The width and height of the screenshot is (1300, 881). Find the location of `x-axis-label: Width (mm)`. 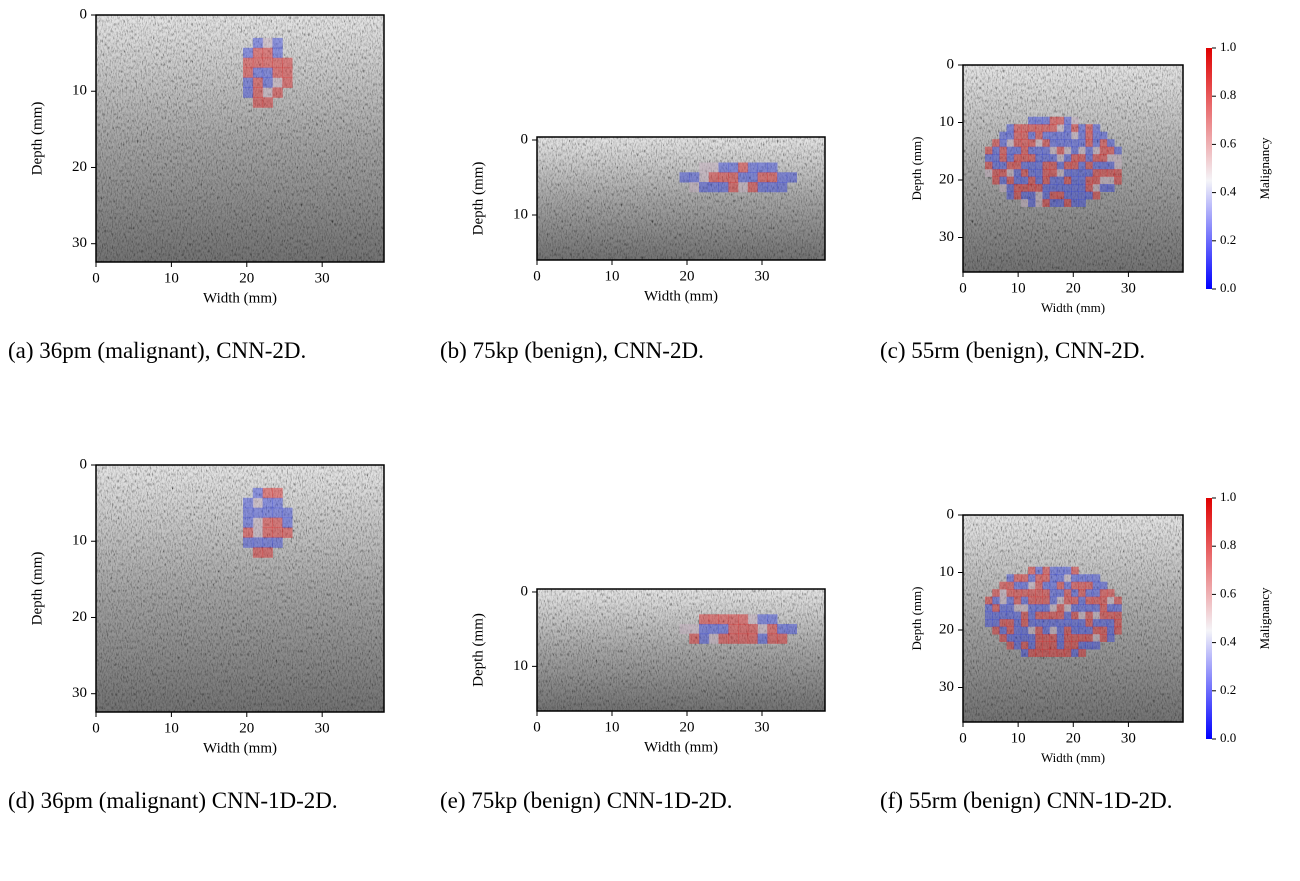

x-axis-label: Width (mm) is located at coordinates (240, 748).